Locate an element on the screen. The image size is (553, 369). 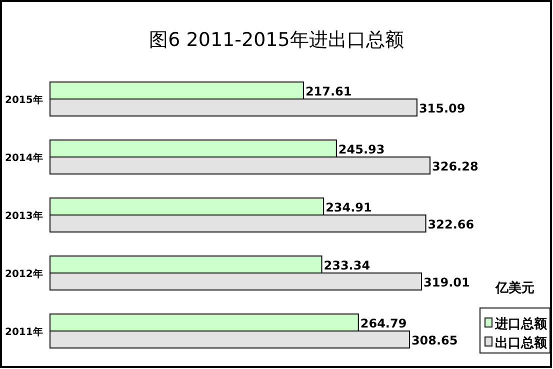
data-label: 264.79 is located at coordinates (383, 323).